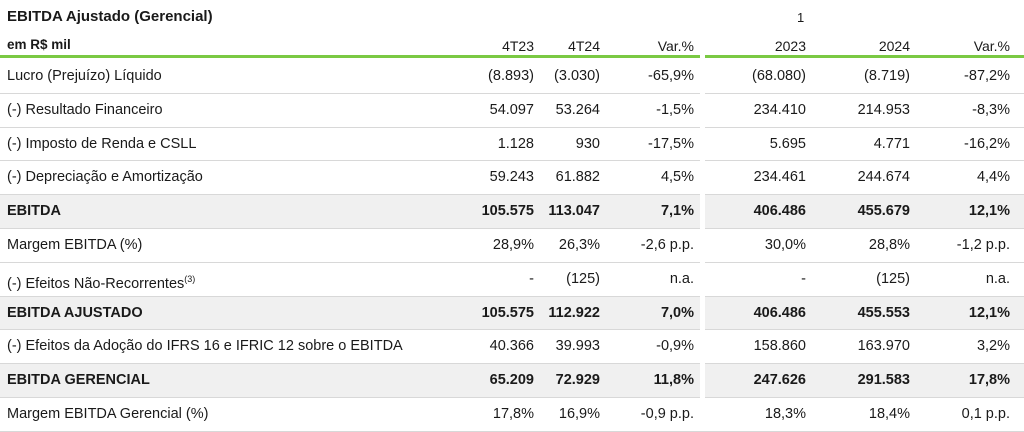 The height and width of the screenshot is (432, 1024). Describe the element at coordinates (997, 278) in the screenshot. I see `cell-var-year: n.a.` at that location.